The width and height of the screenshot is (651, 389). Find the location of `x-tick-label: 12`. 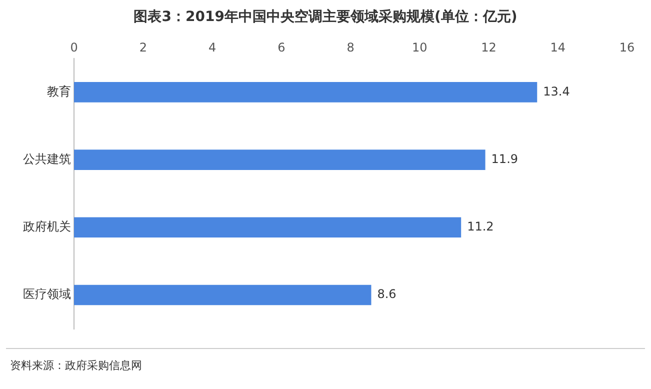

x-tick-label: 12 is located at coordinates (488, 47).